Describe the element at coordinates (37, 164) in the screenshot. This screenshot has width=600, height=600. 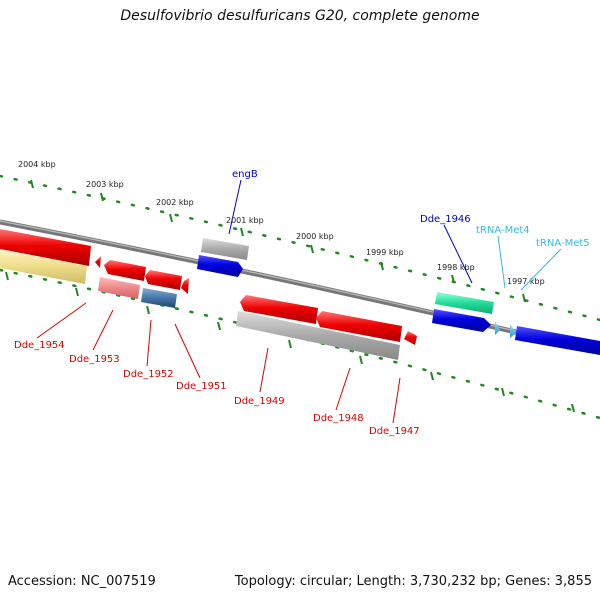
I see `kbp-label-2004: 2004 kbp` at that location.